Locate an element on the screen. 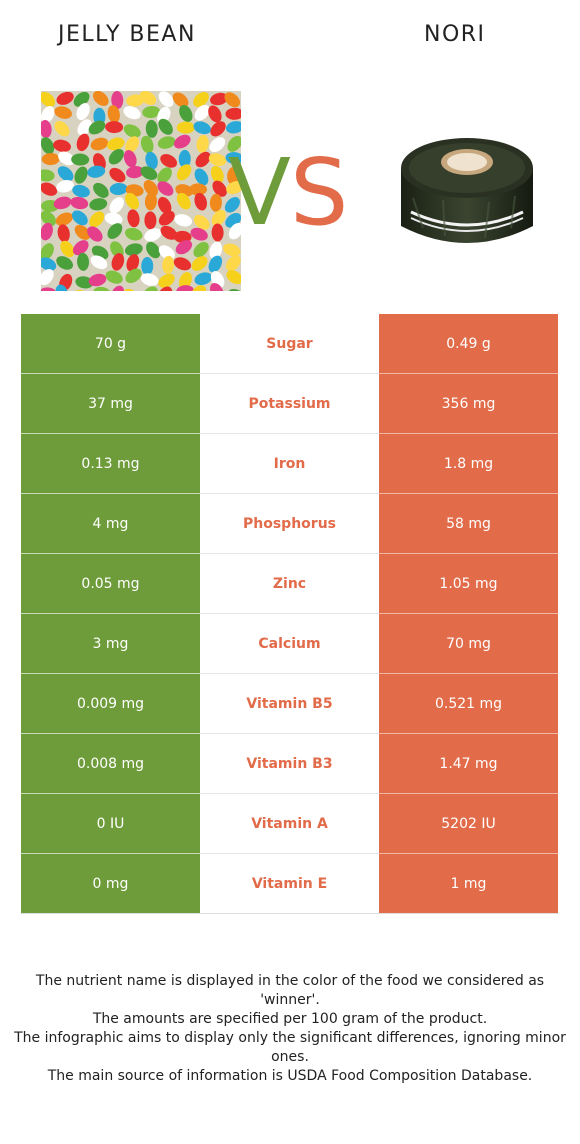 The image size is (580, 1144). nutrient-name: Iron is located at coordinates (289, 464).